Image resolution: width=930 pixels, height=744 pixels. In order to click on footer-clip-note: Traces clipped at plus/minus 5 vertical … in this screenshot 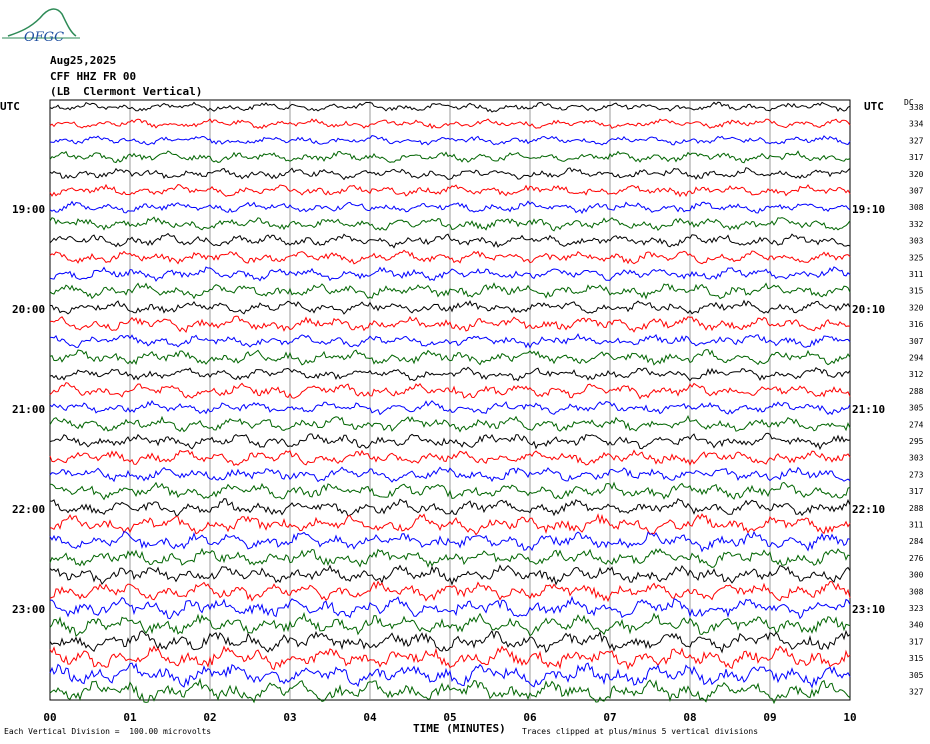, I will do `click(640, 731)`.